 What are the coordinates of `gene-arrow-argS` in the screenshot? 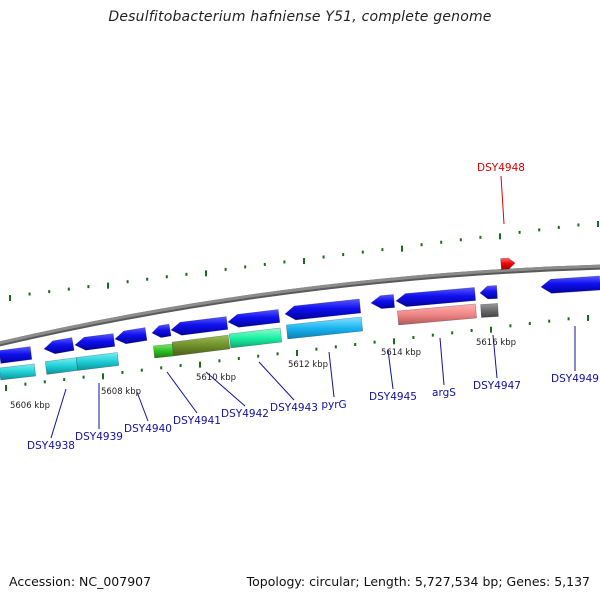 It's located at (435, 297).